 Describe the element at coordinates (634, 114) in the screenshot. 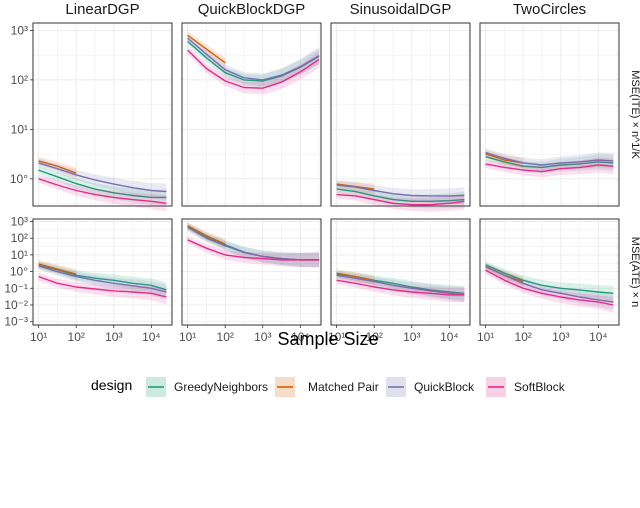

I see `facet-row-label-1: MSE(ITE) × n^1/K` at that location.